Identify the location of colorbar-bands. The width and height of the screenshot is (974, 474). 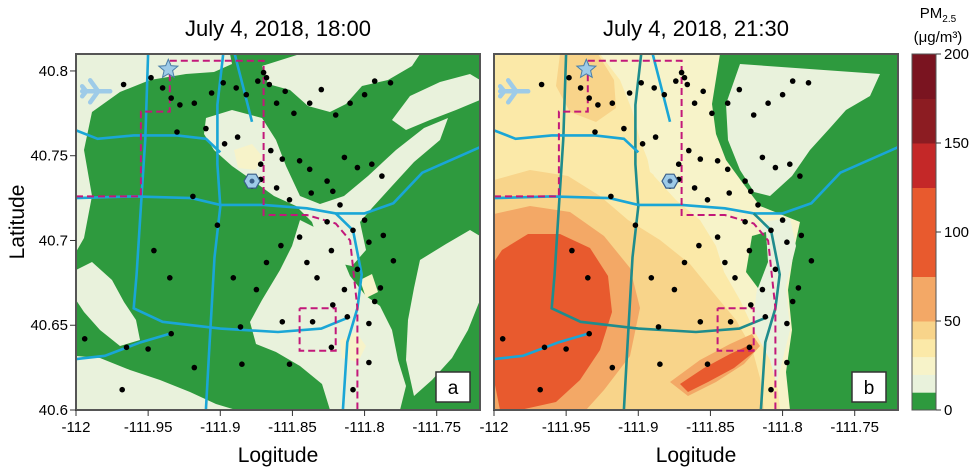
(924, 232).